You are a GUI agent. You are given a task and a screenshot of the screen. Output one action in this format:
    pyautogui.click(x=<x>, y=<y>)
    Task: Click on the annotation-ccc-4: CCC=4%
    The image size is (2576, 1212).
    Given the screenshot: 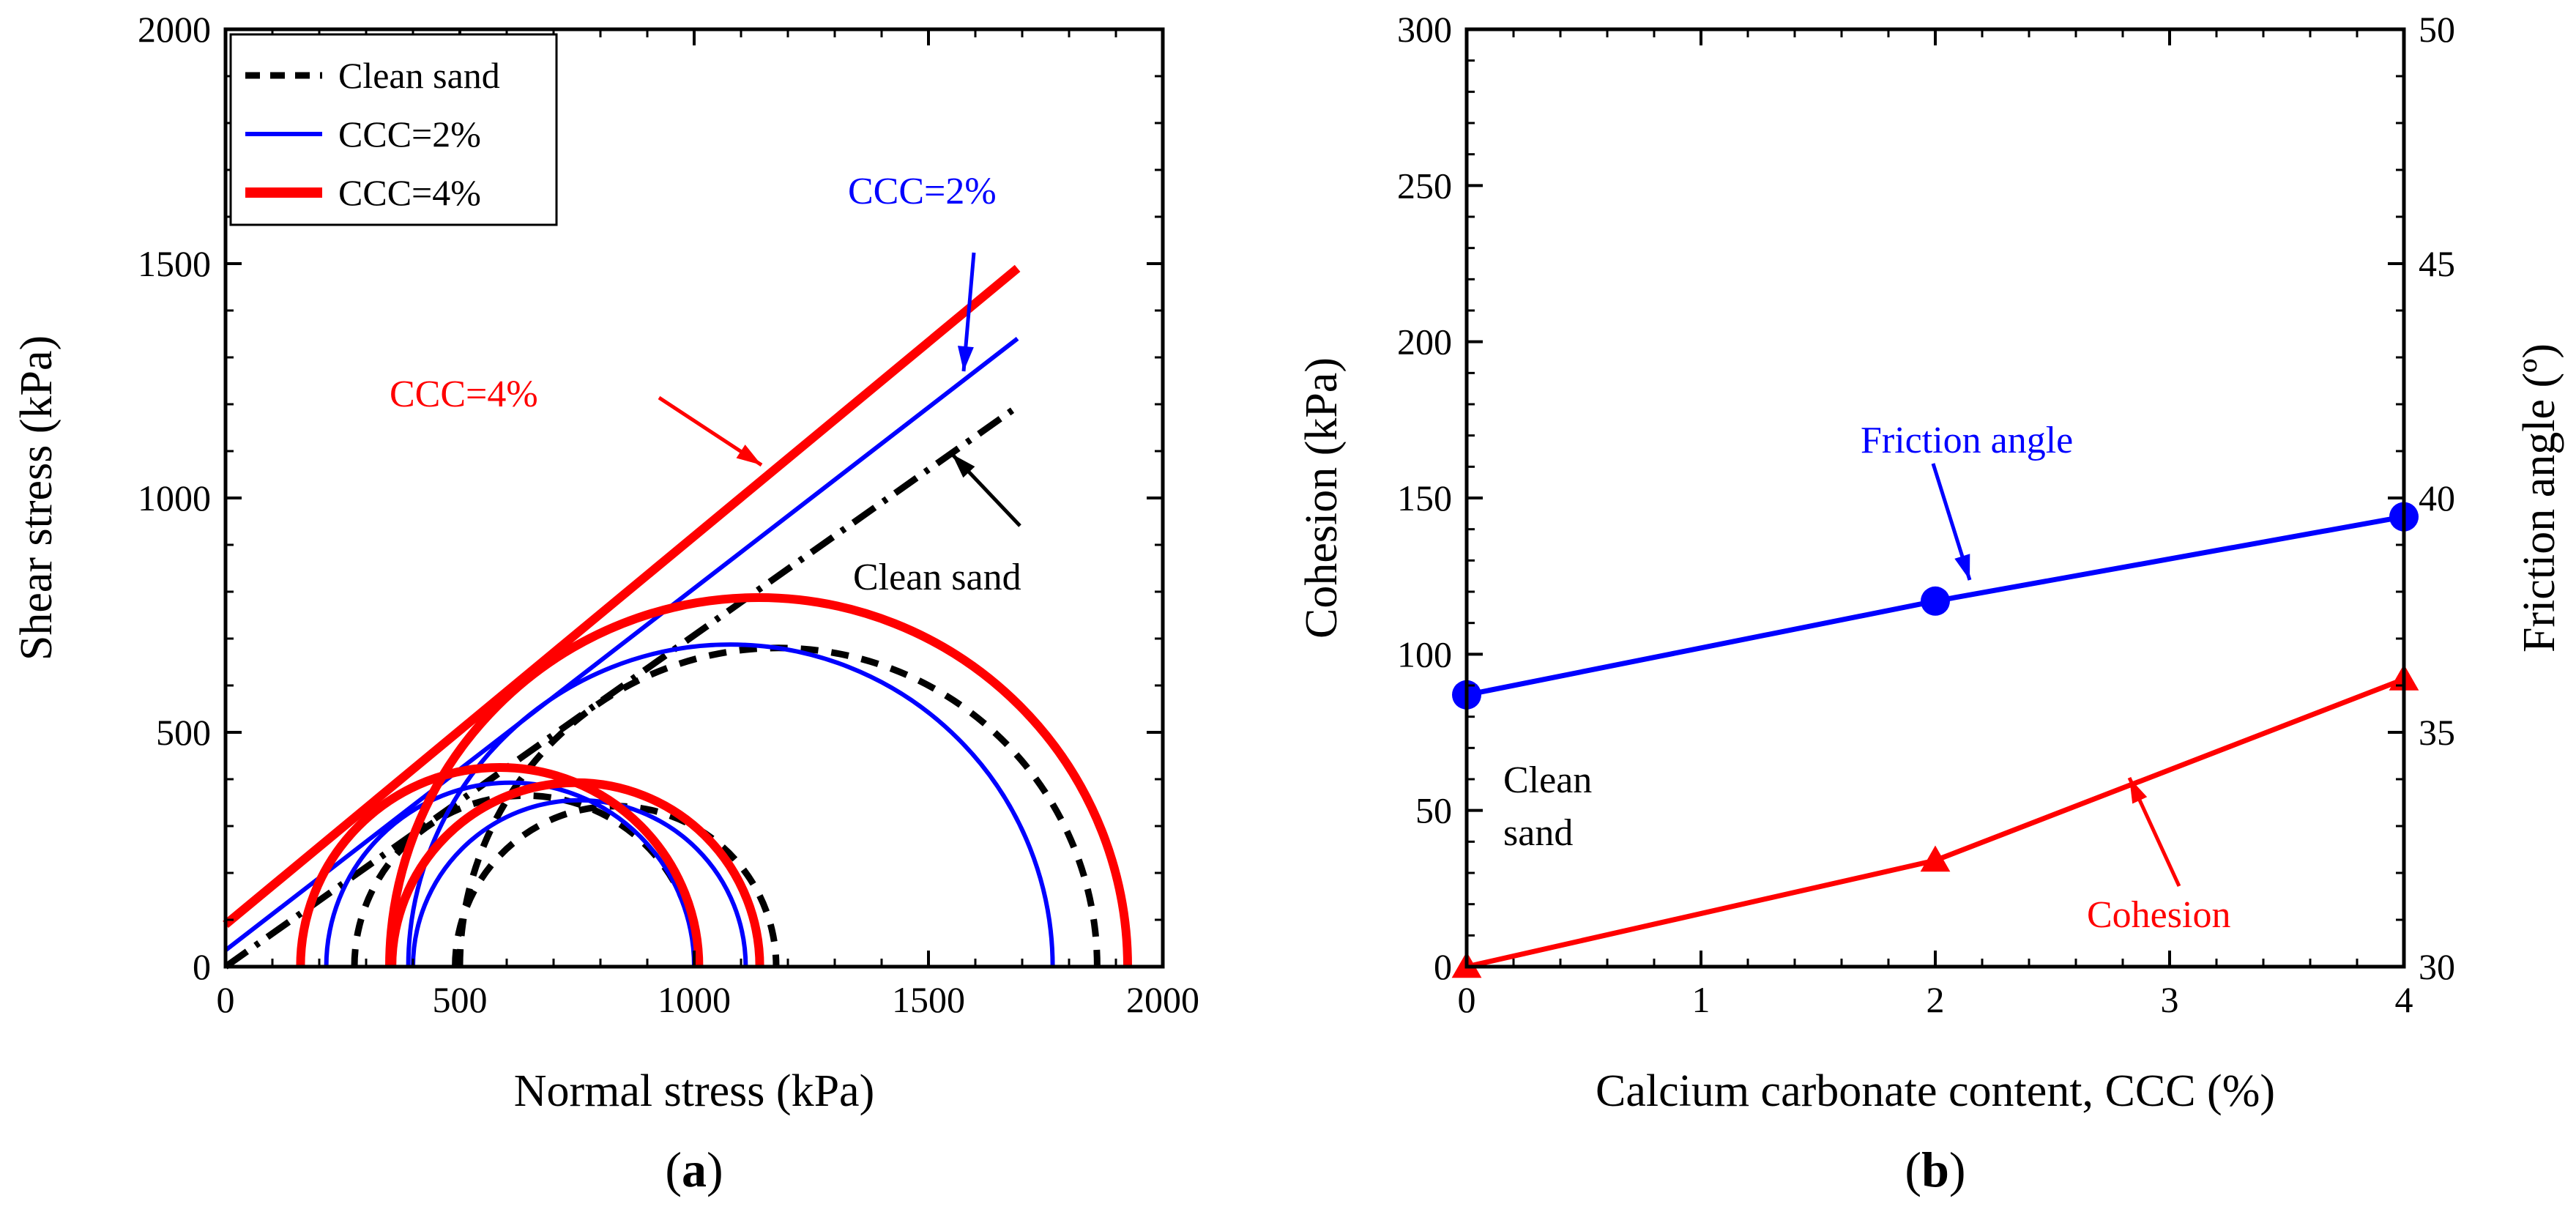 What is the action you would take?
    pyautogui.click(x=464, y=394)
    